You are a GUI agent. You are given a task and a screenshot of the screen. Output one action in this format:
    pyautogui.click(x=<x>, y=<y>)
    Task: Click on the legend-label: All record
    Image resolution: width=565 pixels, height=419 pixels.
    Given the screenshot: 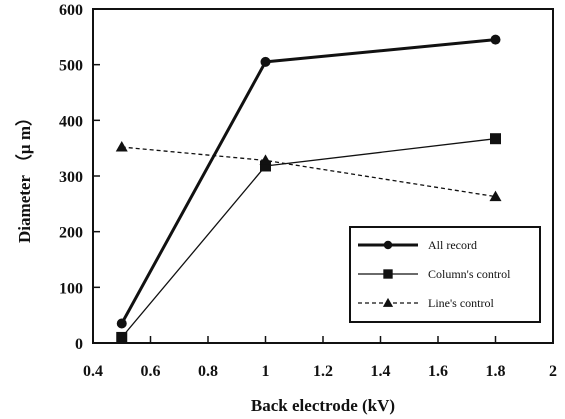 What is the action you would take?
    pyautogui.click(x=452, y=245)
    